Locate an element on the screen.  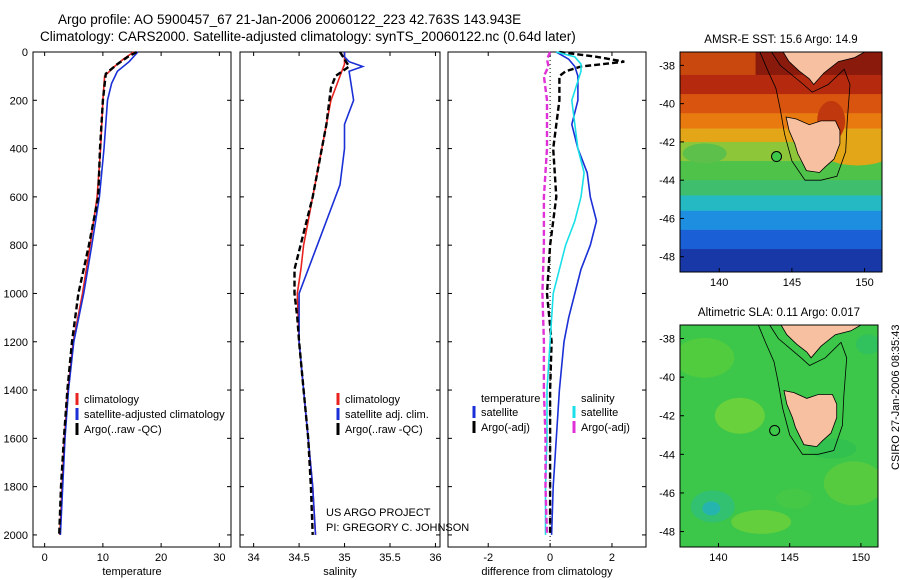
salinity-x-tick-label: 34 is located at coordinates (254, 558).